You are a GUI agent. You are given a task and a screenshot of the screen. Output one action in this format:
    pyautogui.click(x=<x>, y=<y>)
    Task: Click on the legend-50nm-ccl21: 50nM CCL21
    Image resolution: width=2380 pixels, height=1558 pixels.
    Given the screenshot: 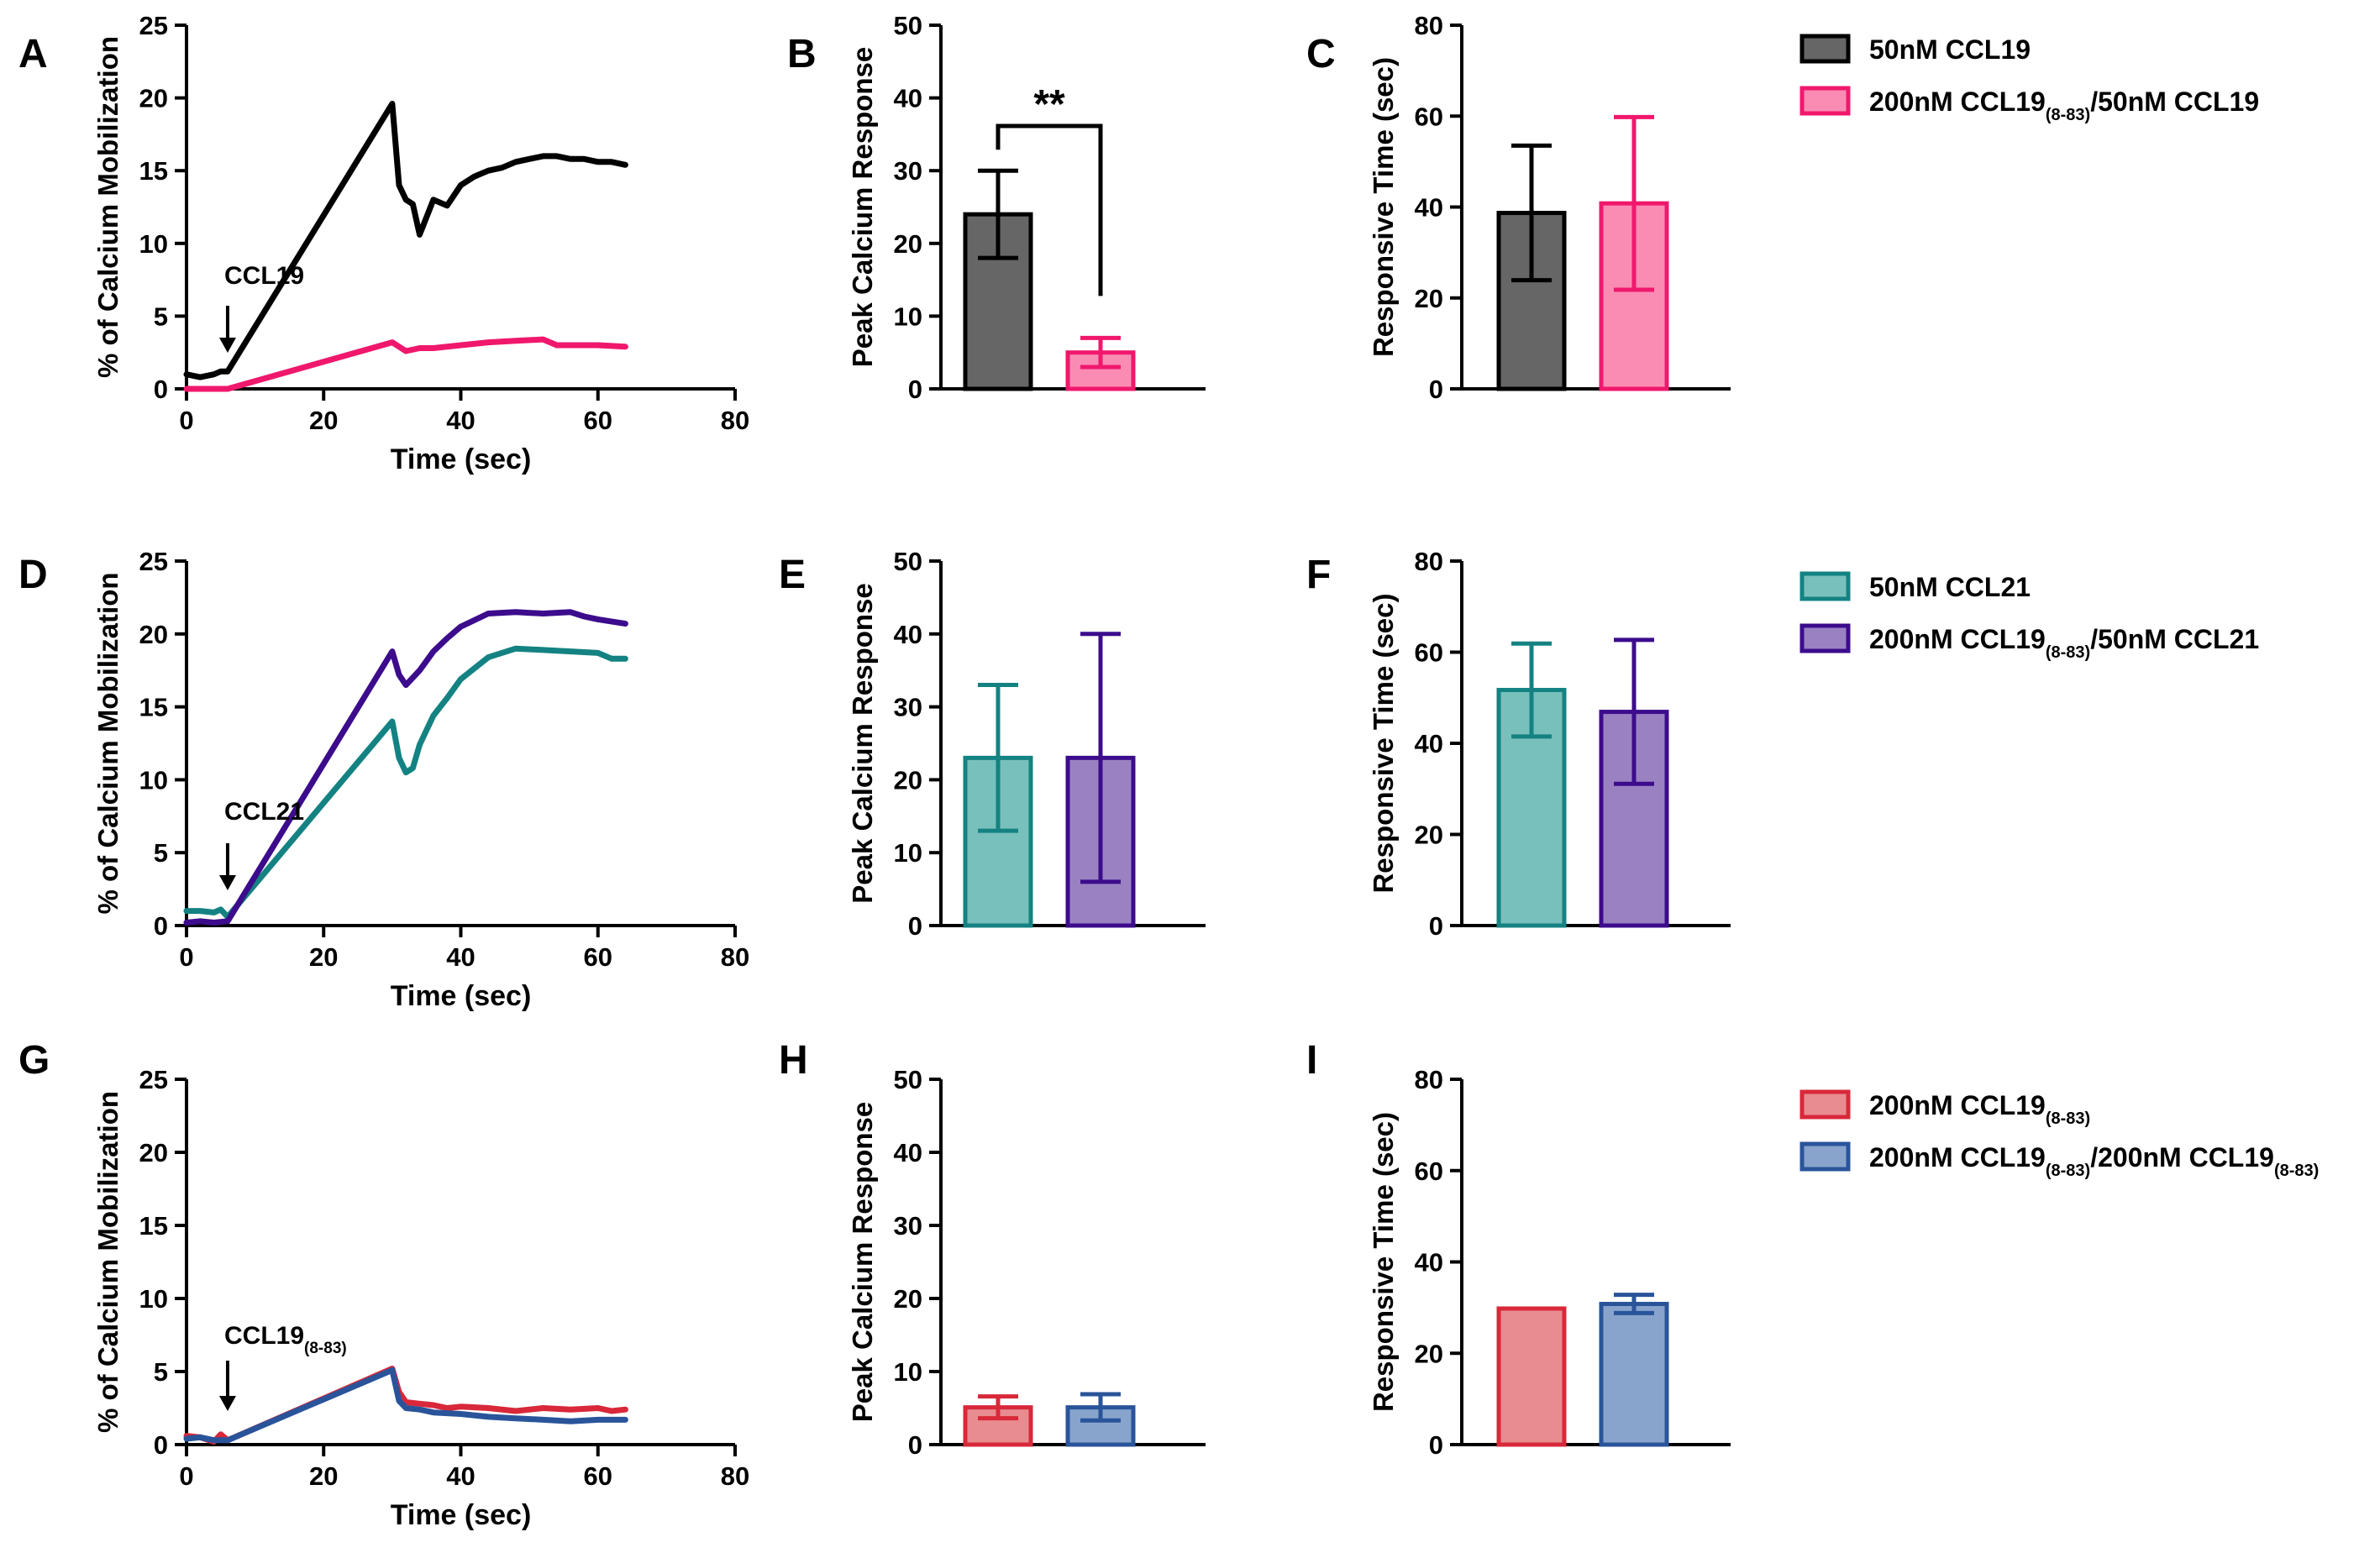 What is the action you would take?
    pyautogui.click(x=1950, y=587)
    